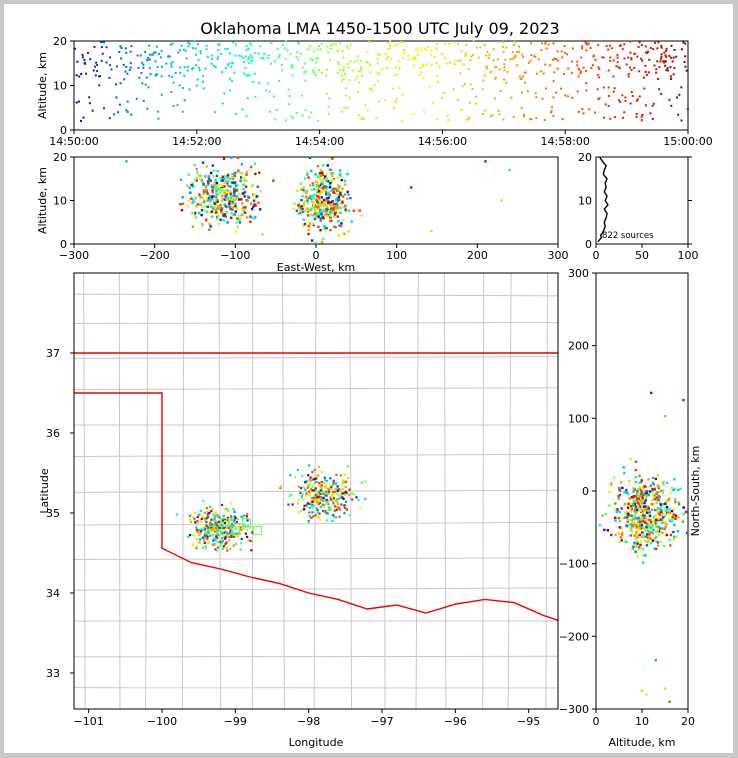  What do you see at coordinates (578, 346) in the screenshot?
I see `y-tick-label: 200` at bounding box center [578, 346].